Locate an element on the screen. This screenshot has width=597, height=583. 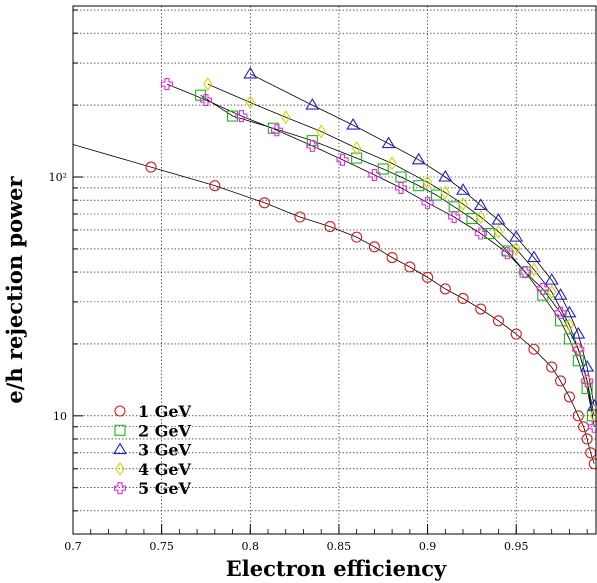
x-tick-label: 0.7 is located at coordinates (73, 546).